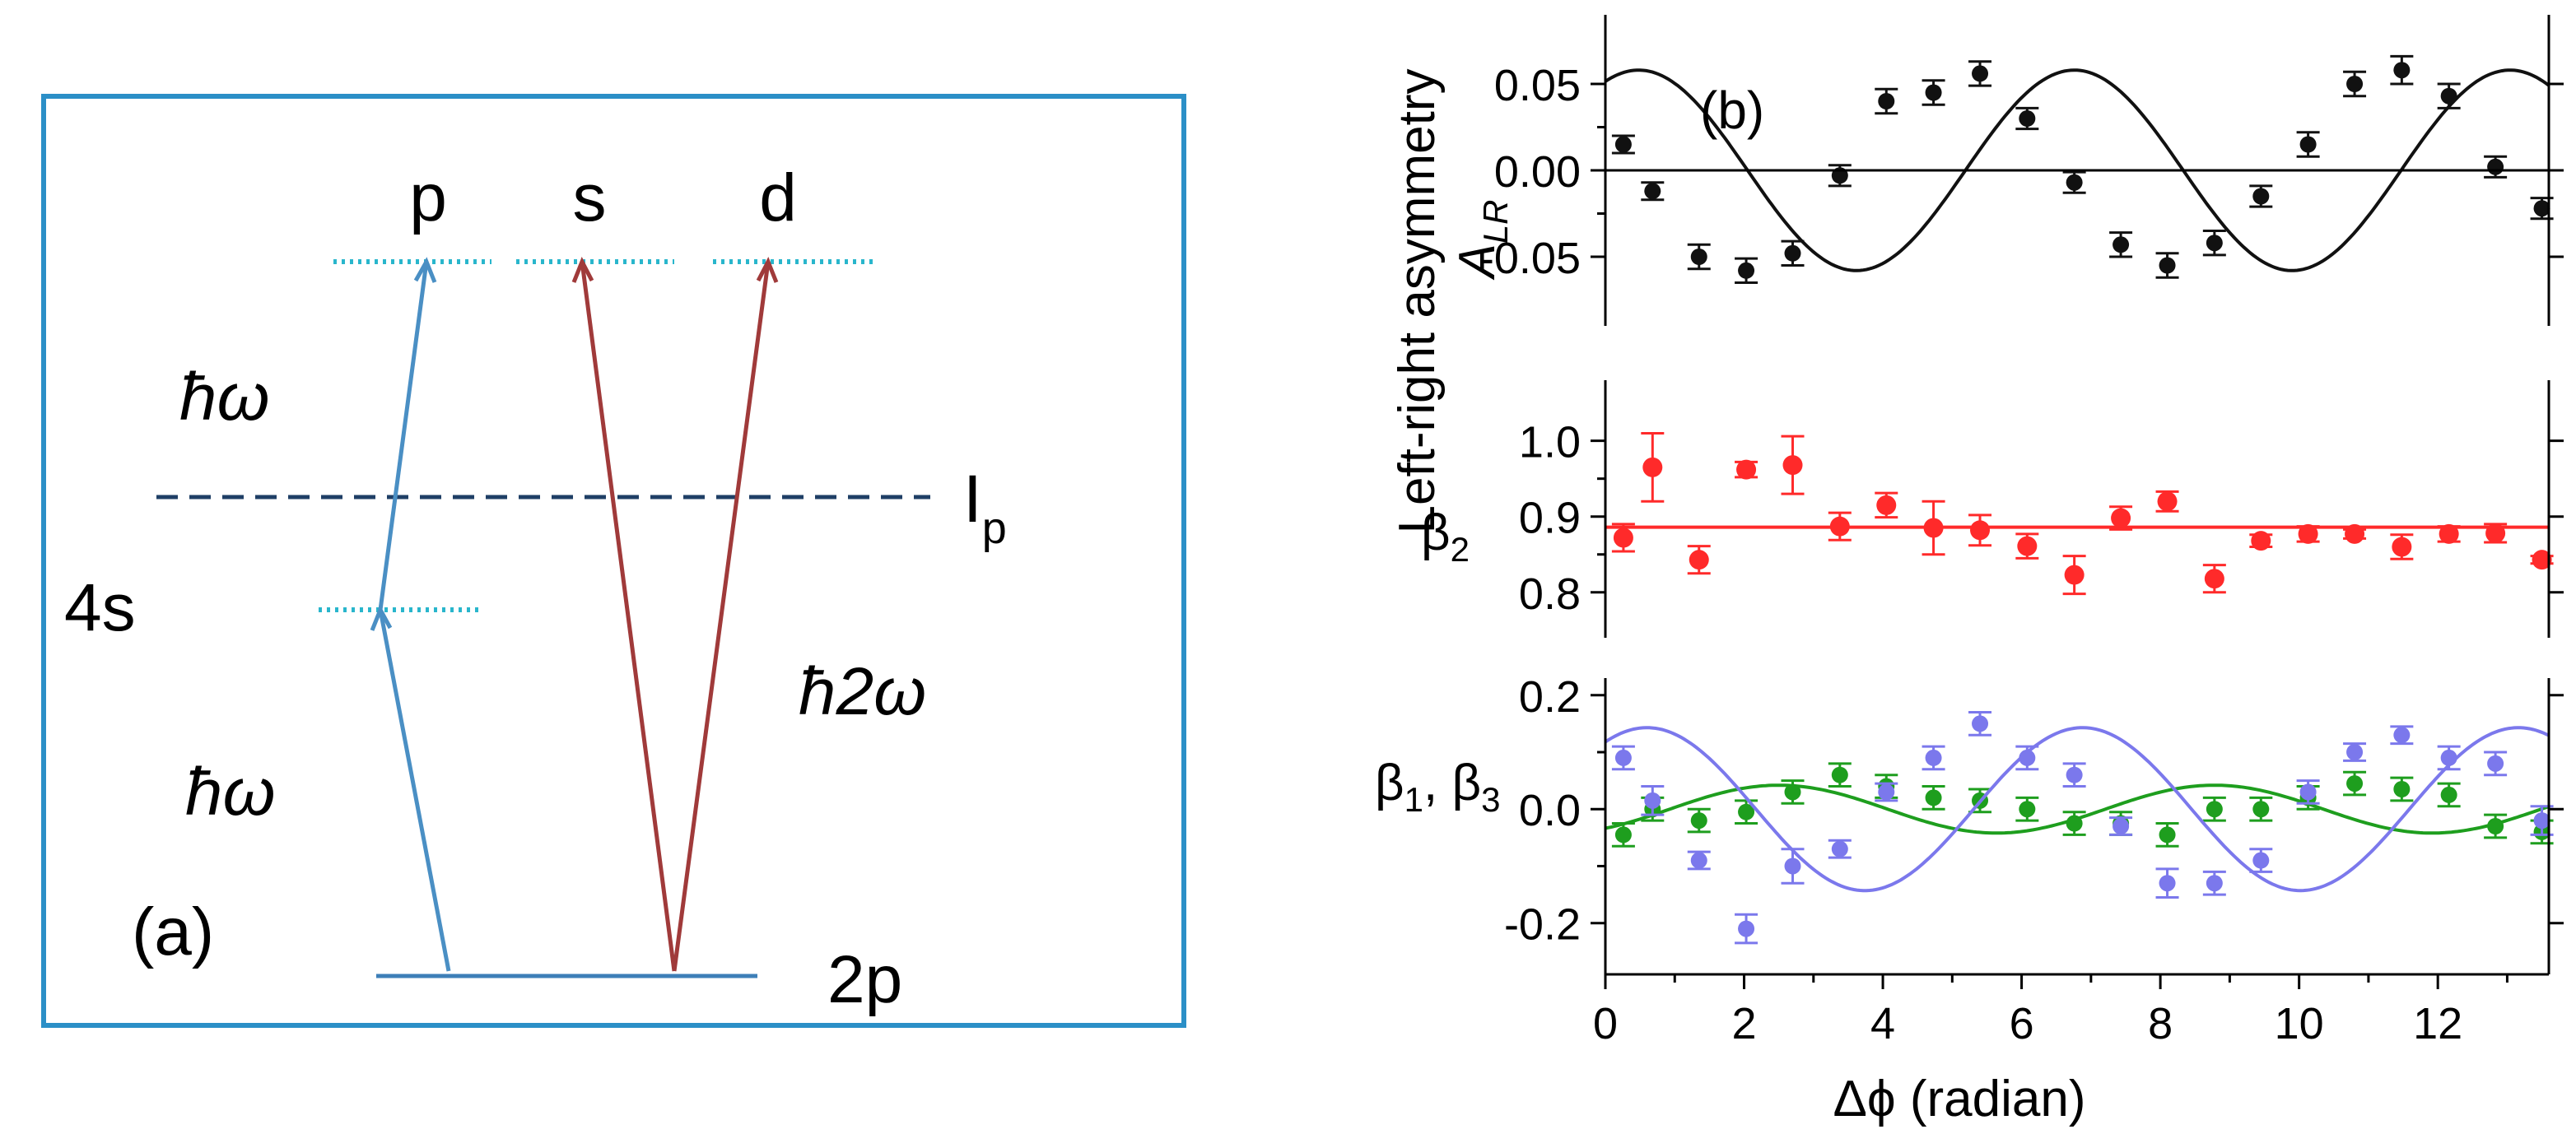  I want to click on red-arrow-s, so click(628, 616).